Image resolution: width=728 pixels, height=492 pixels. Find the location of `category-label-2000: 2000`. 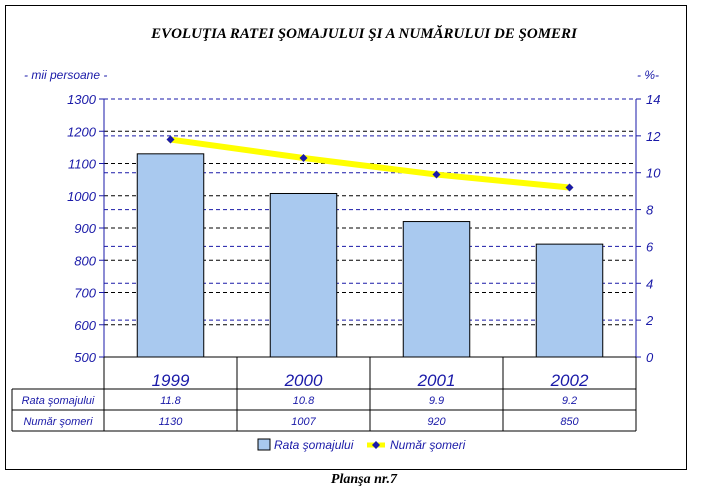

category-label-2000: 2000 is located at coordinates (303, 380).